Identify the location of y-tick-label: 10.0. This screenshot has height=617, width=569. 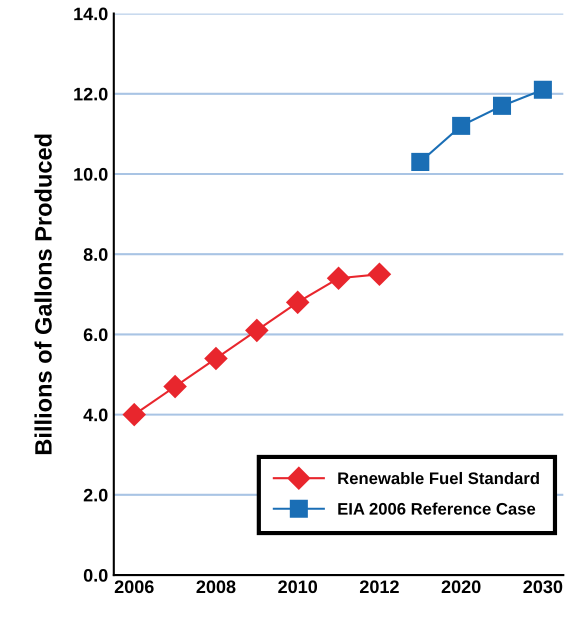
(91, 174).